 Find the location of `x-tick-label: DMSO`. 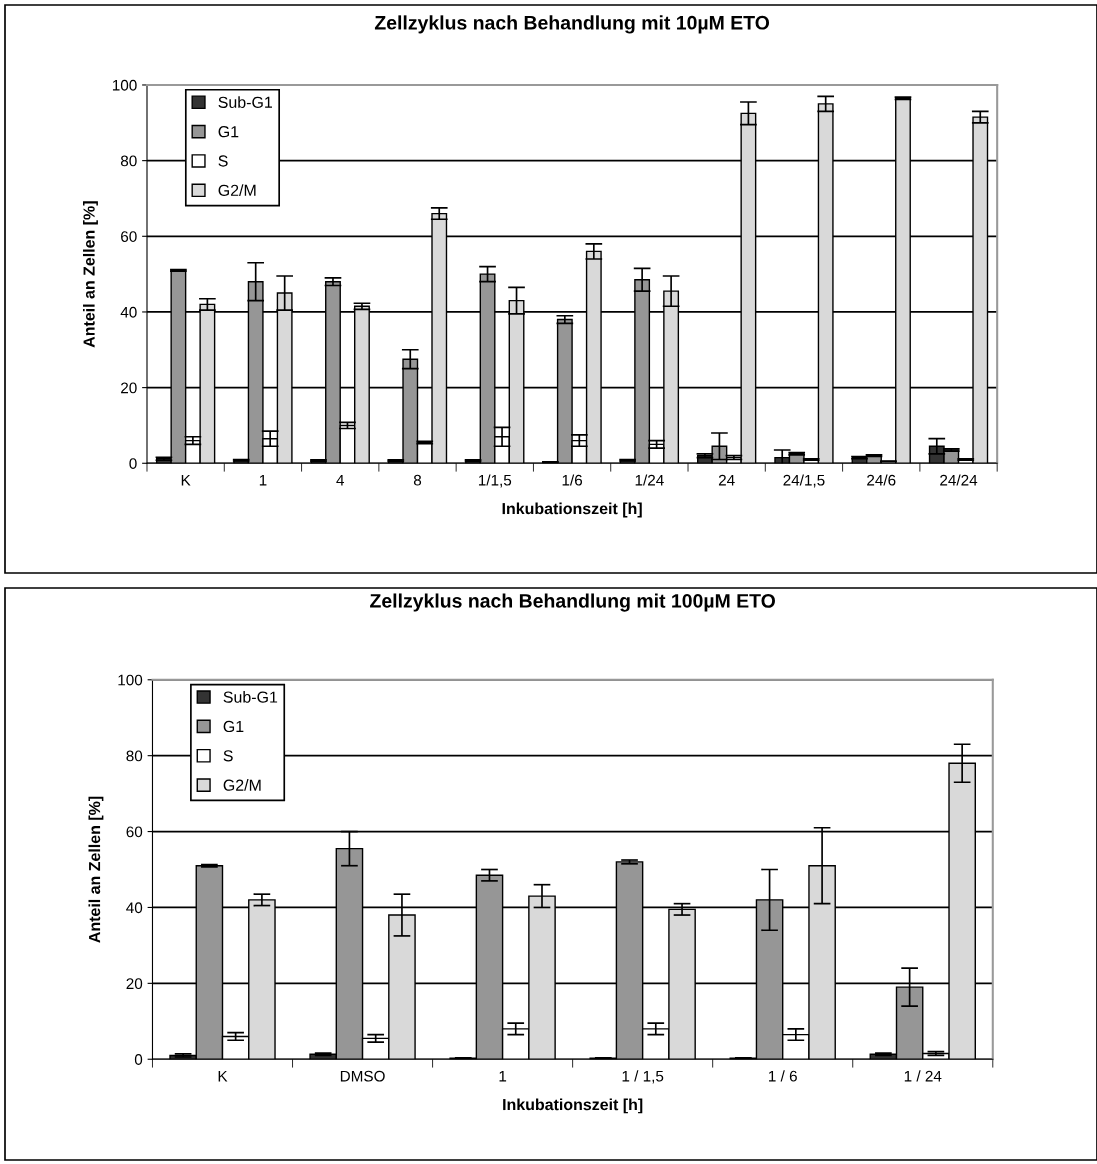

x-tick-label: DMSO is located at coordinates (362, 1076).